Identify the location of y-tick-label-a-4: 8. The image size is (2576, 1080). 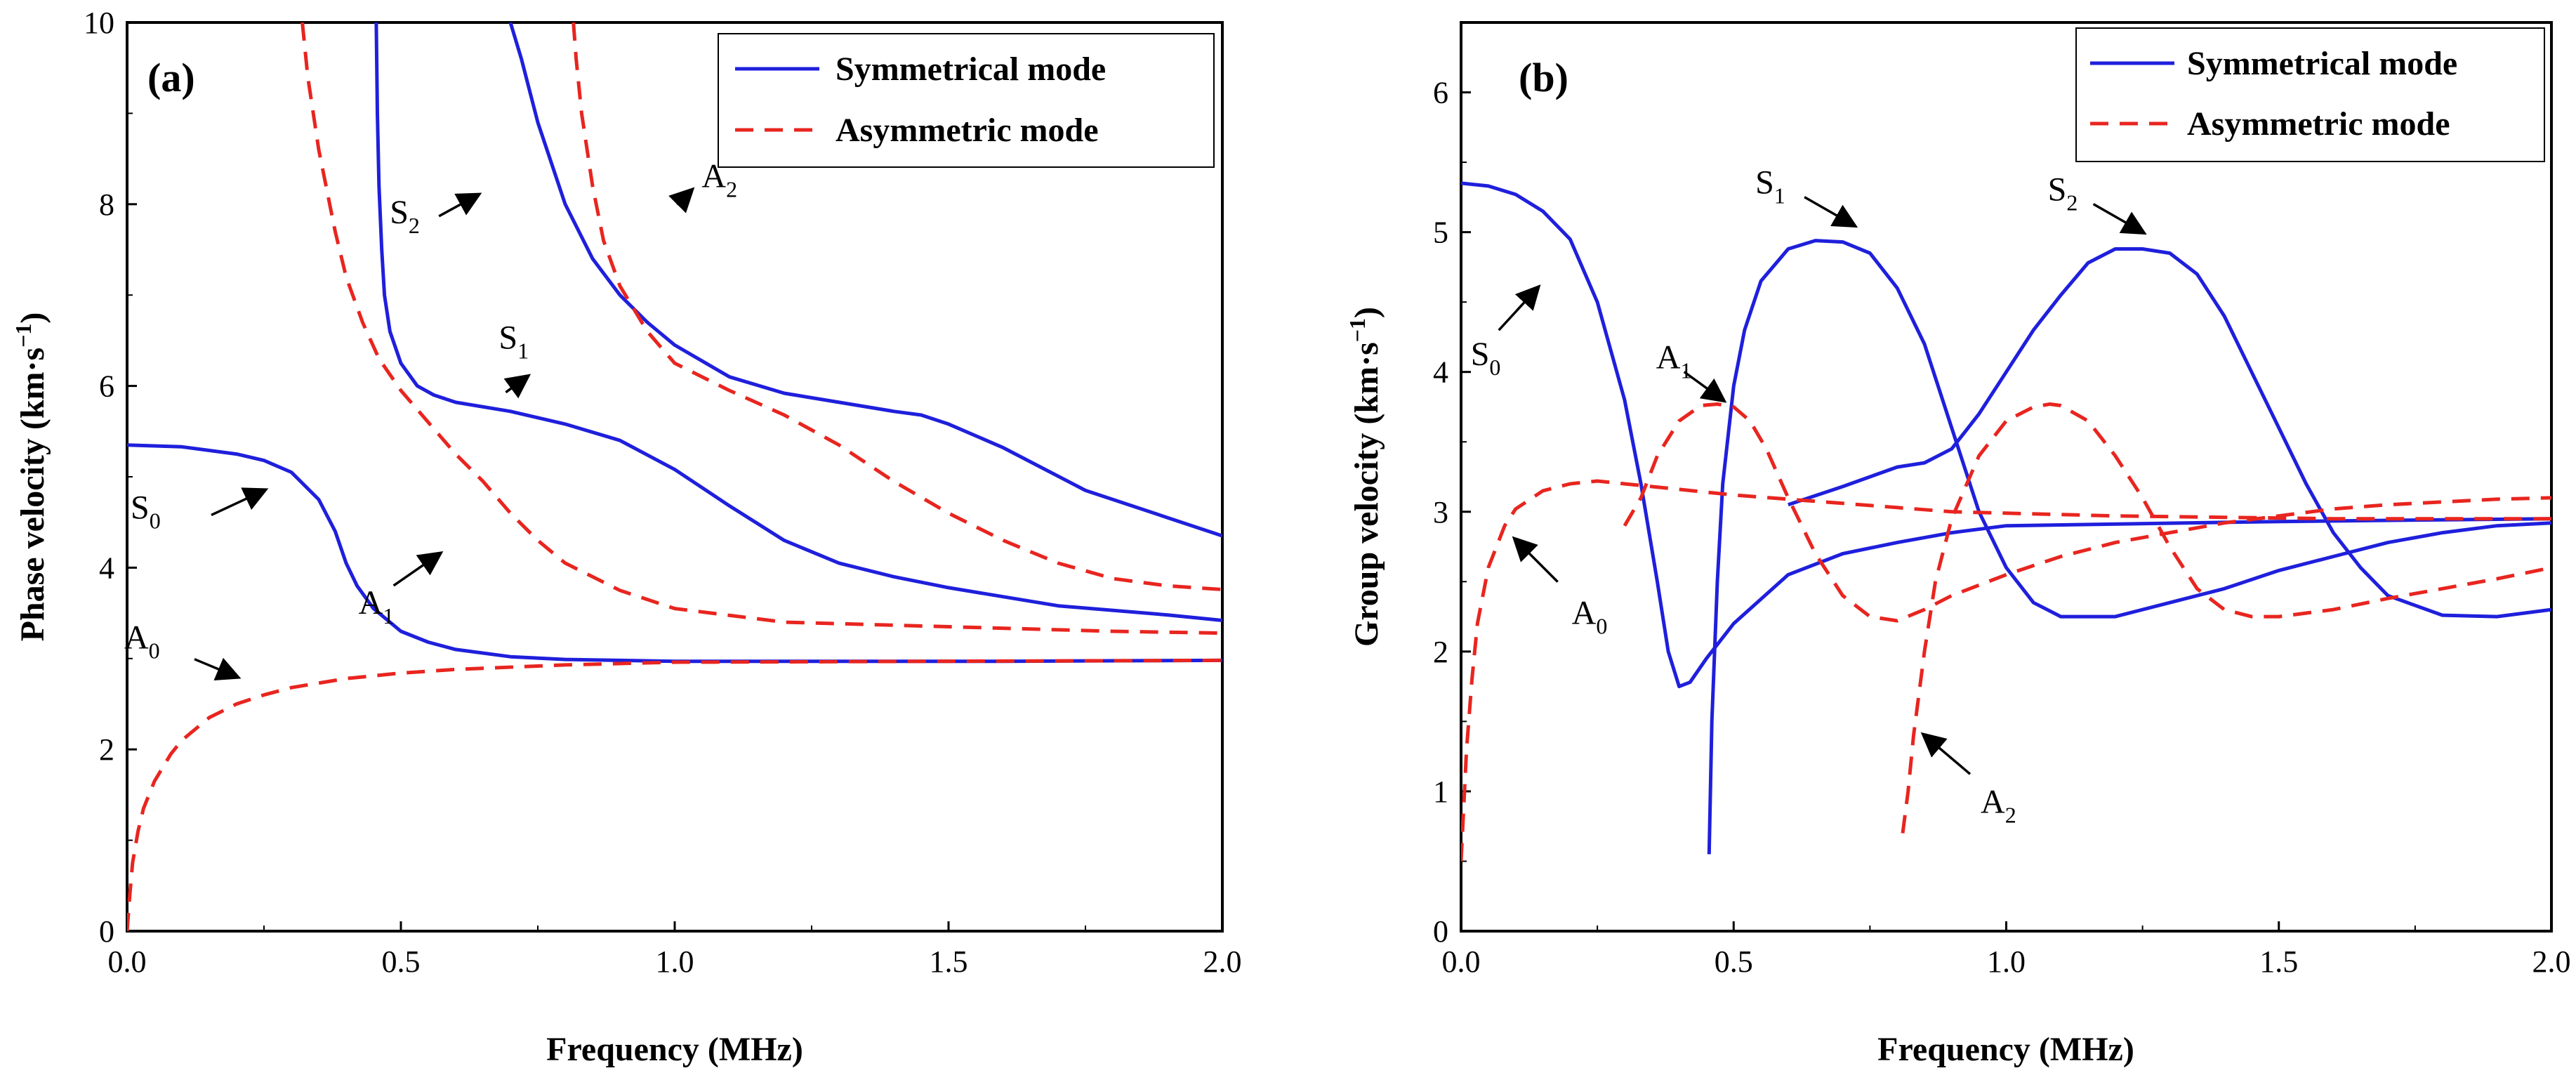
(106, 204).